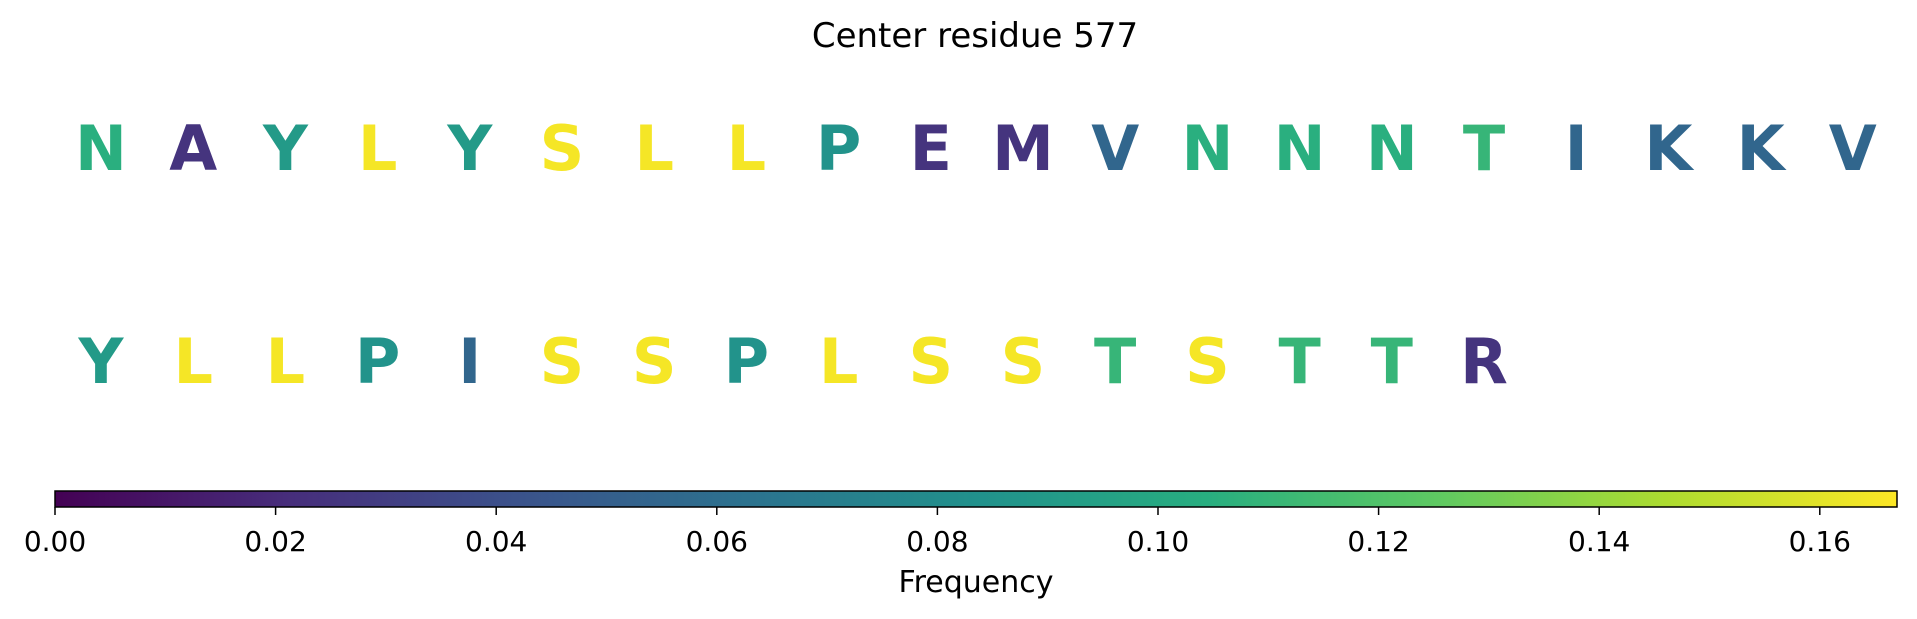 This screenshot has width=1917, height=619. I want to click on colorbar-ticks: 0.00 0.02 0.04 0.06 0.08 0.10 0.12 0.14 0.16, so click(937, 532).